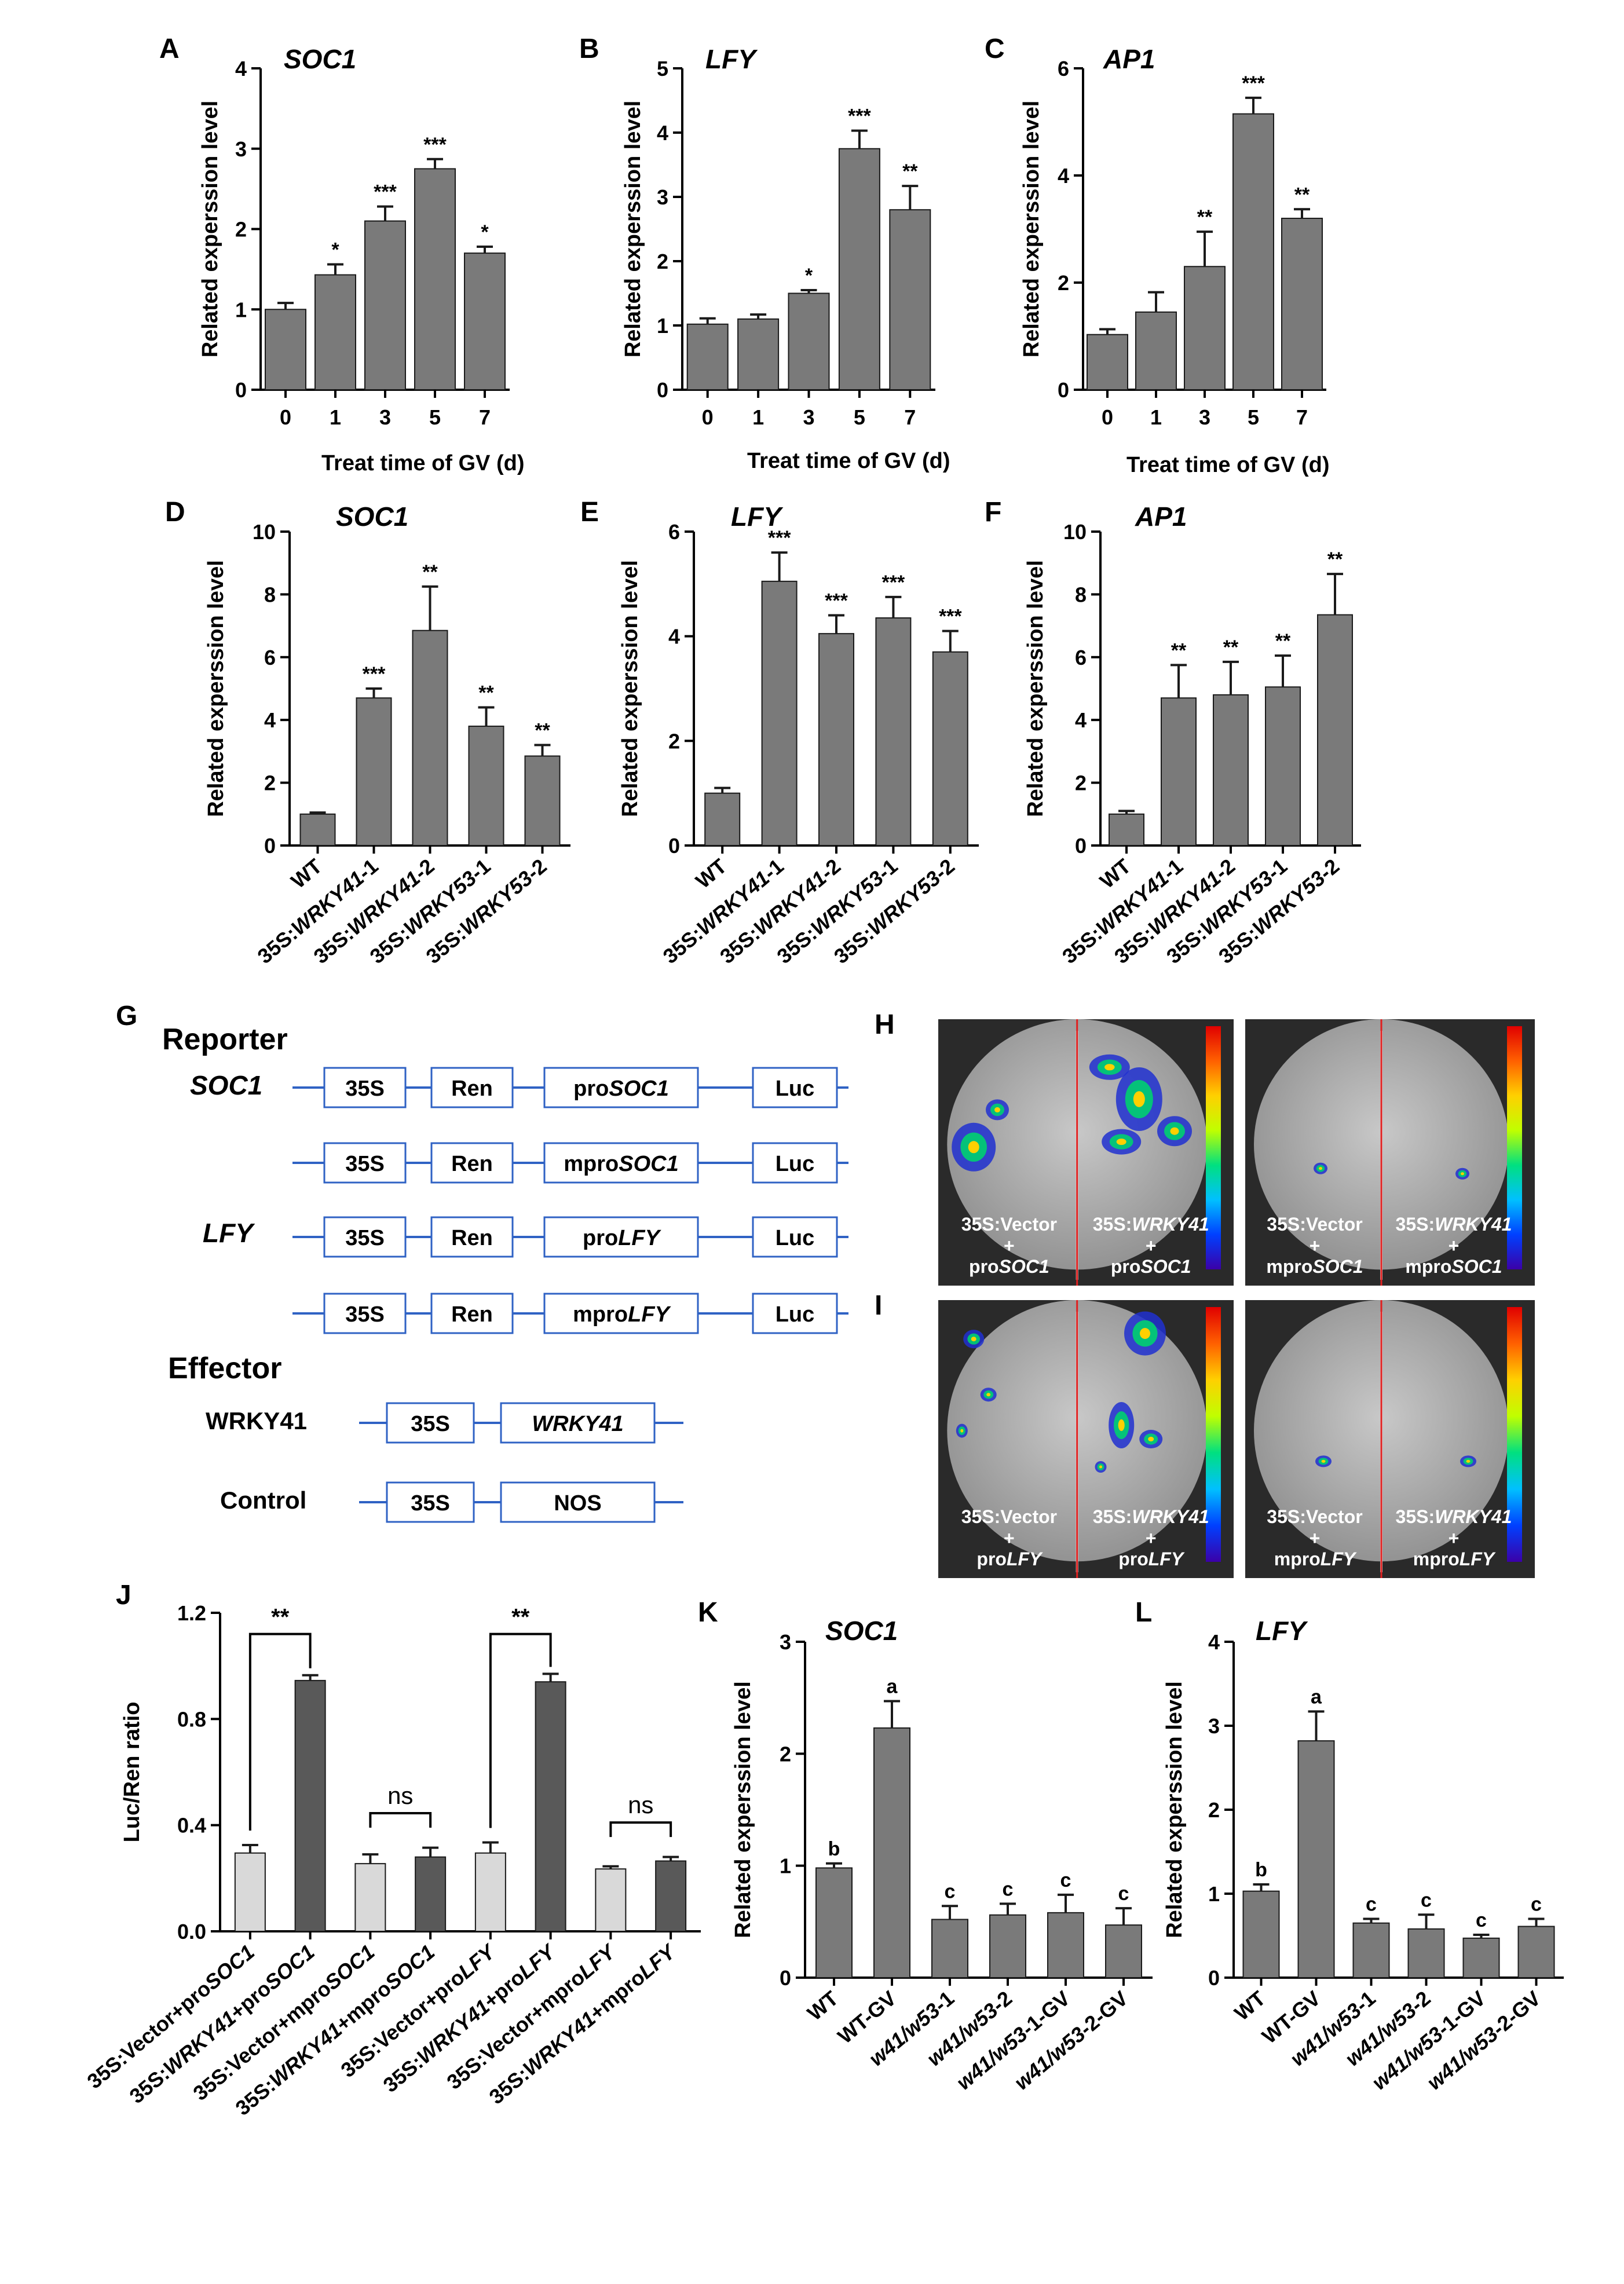  I want to click on box-luc, so click(795, 1163).